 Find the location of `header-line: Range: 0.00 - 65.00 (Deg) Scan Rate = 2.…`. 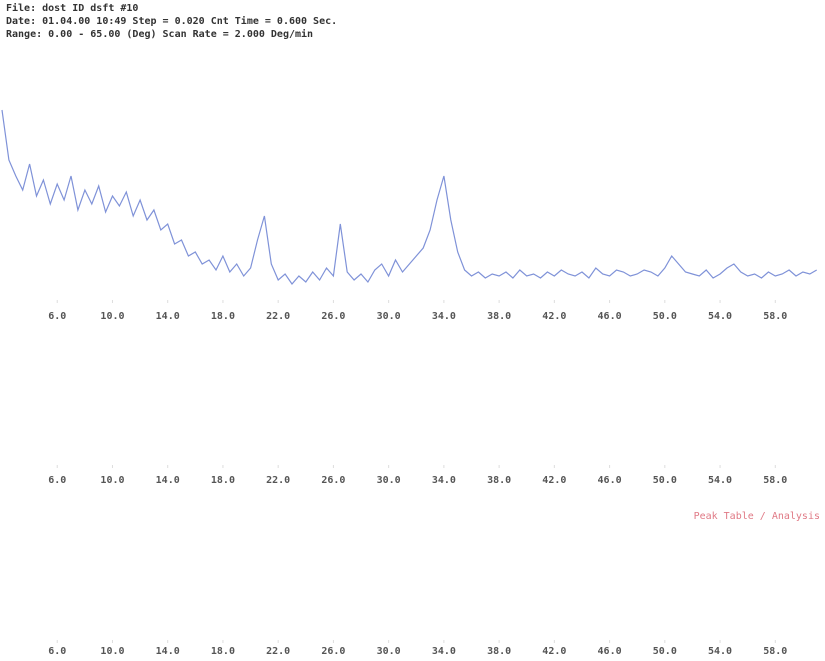

header-line: Range: 0.00 - 65.00 (Deg) Scan Rate = 2.… is located at coordinates (159, 34).